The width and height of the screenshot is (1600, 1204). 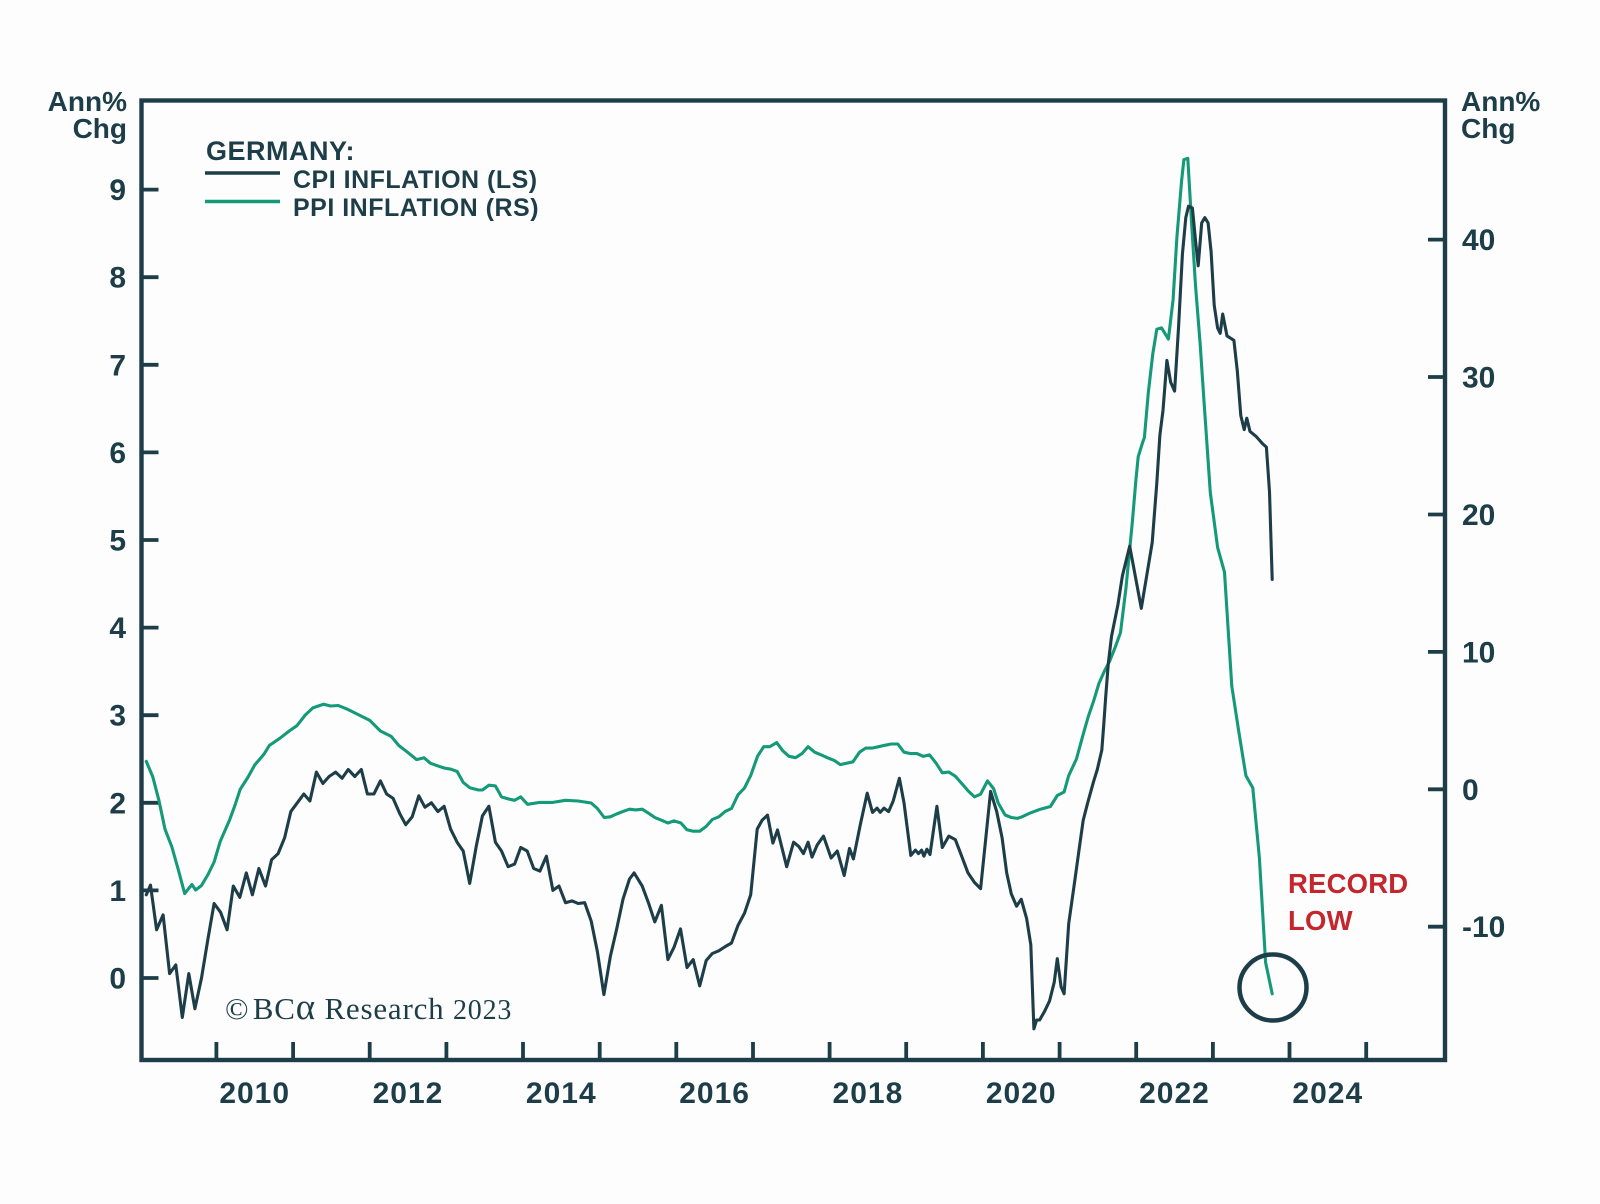 I want to click on svg-text: 2010, so click(x=254, y=1093).